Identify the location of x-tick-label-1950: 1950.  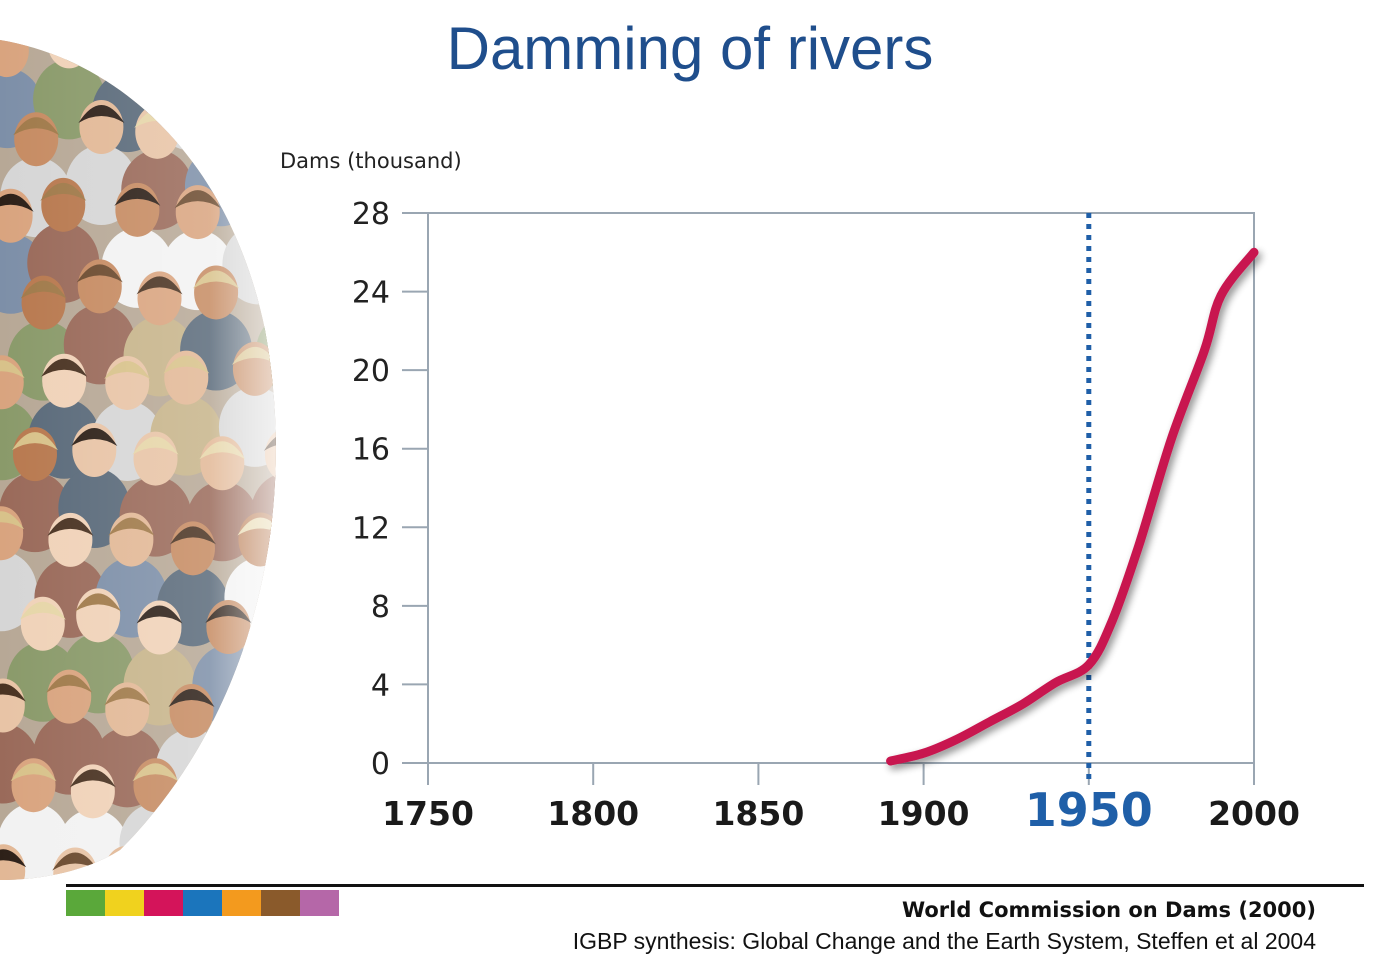
(1089, 810).